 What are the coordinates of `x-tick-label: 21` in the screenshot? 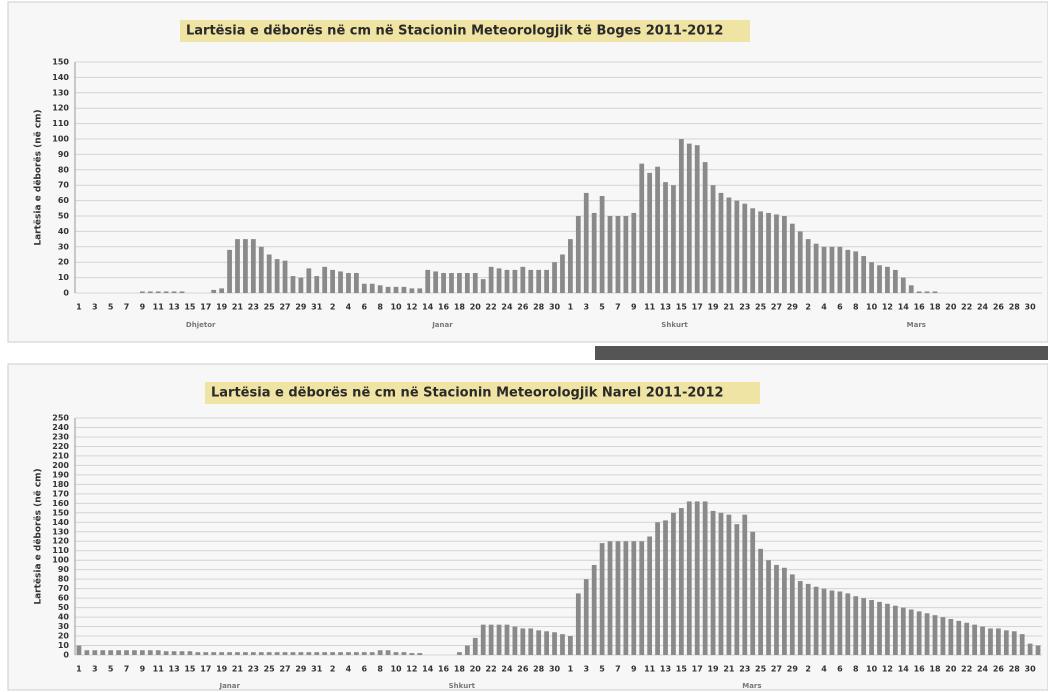 It's located at (238, 307).